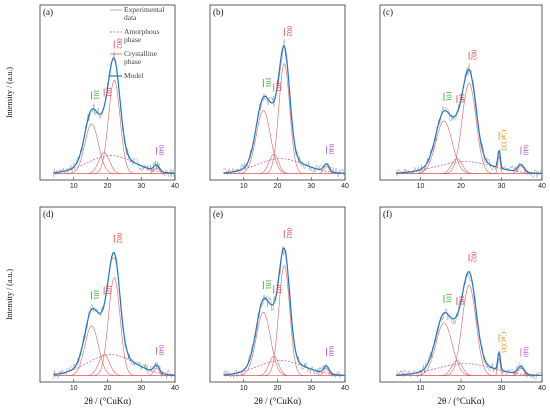  Describe the element at coordinates (141, 53) in the screenshot. I see `legend-crystalline-line1: Crystalline` at that location.